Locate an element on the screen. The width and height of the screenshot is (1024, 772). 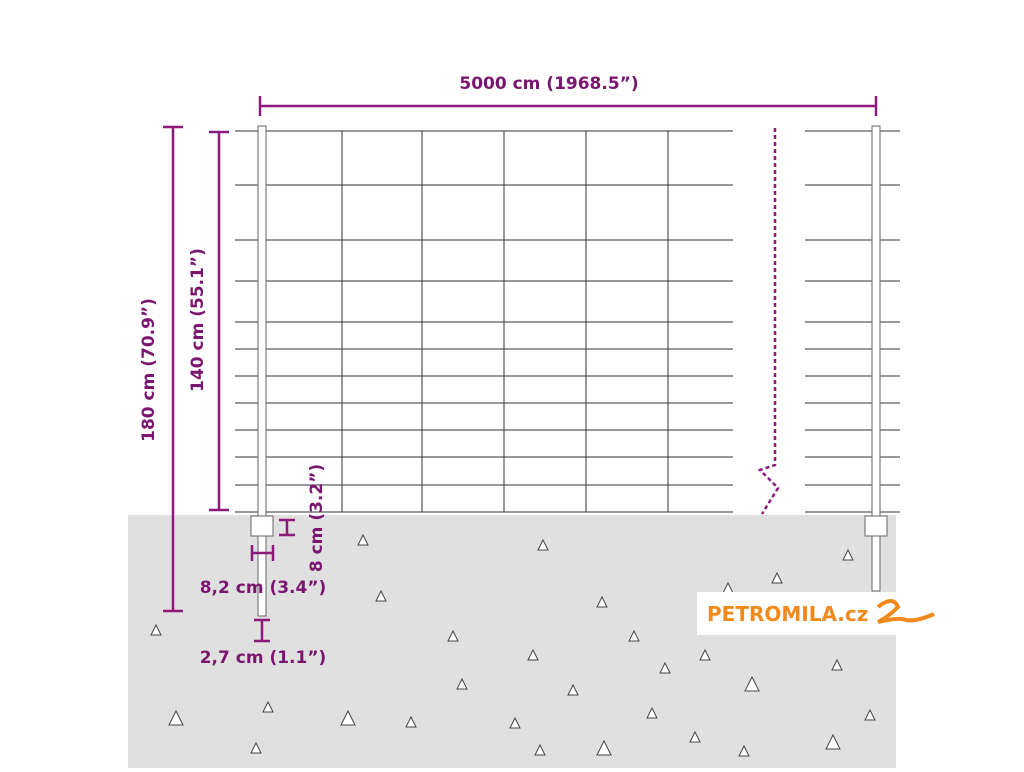
logo-box is located at coordinates (811, 613).